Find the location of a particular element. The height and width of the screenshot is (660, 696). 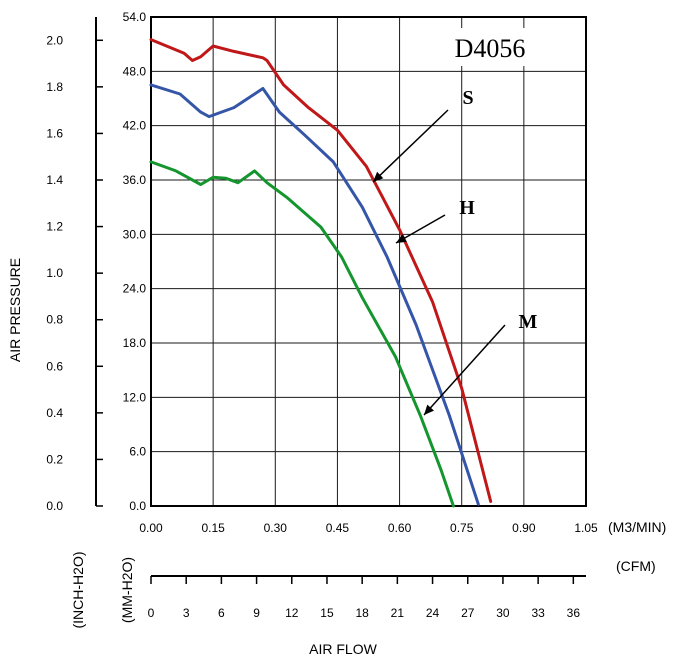

cfm-tick-label-4: 12 is located at coordinates (292, 613).